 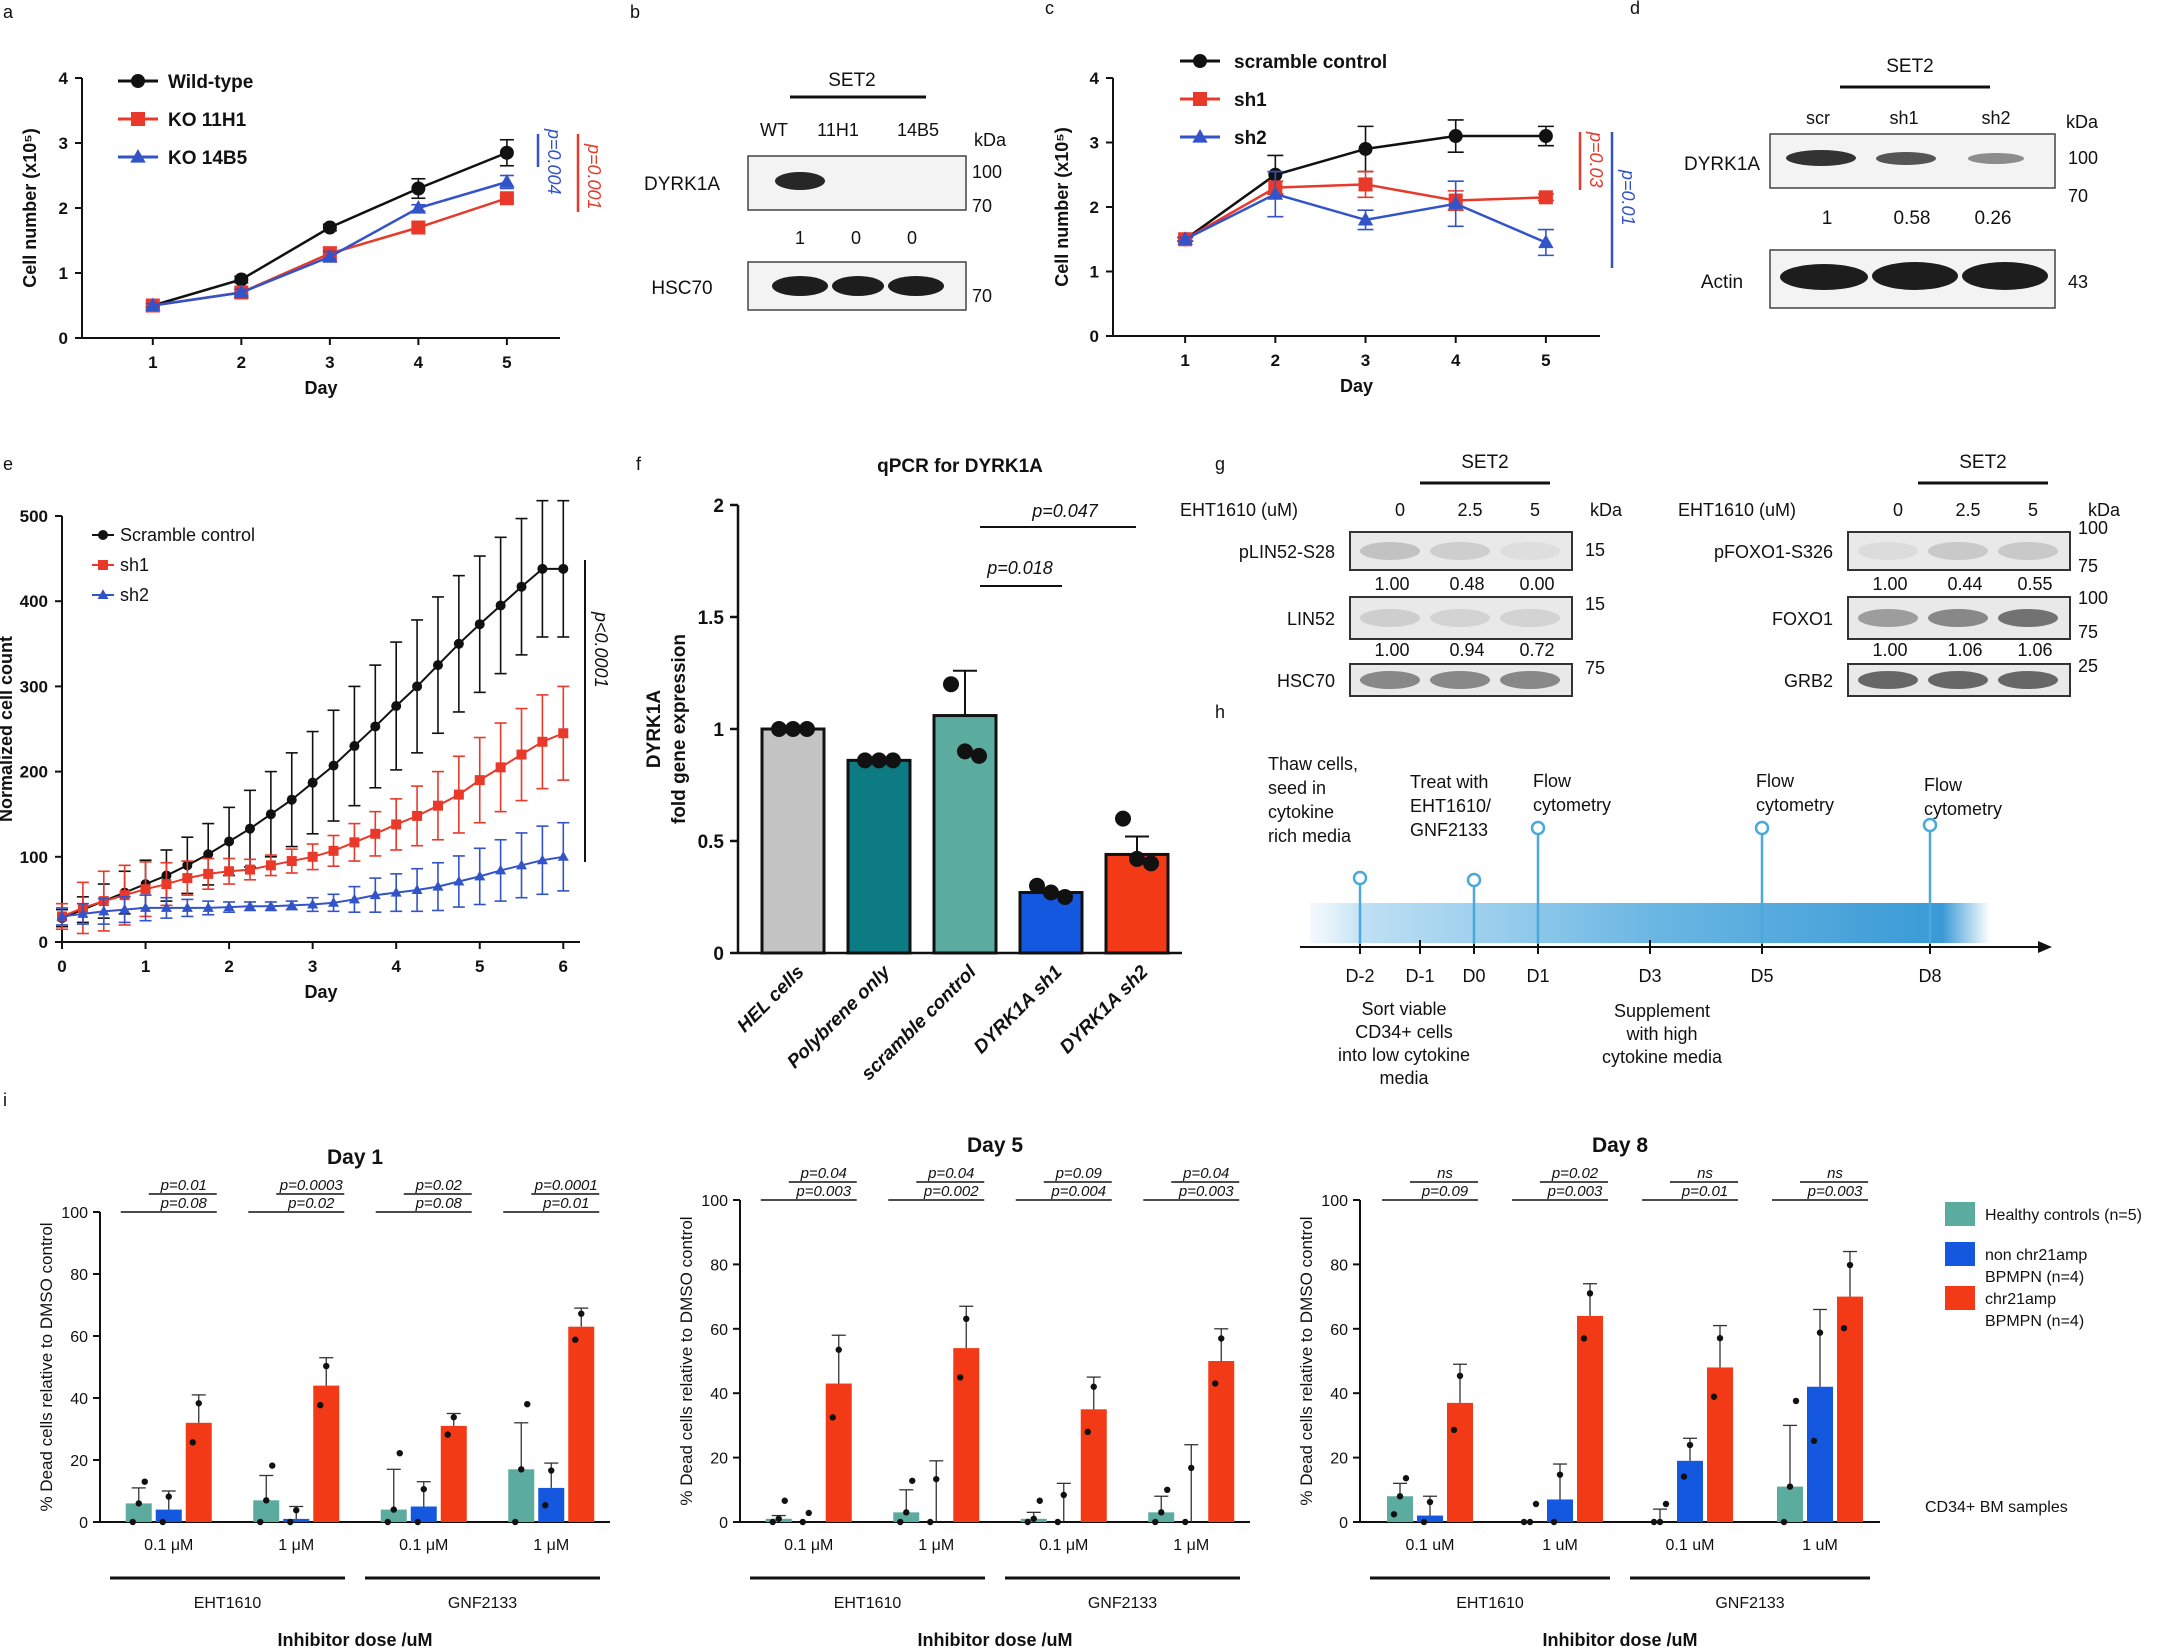 I want to click on pvalue-c-2: p=0.01, so click(x=1628, y=197).